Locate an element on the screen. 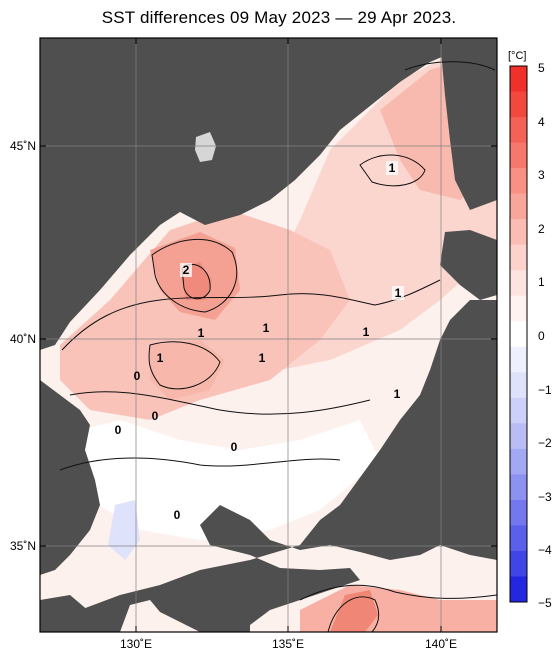  land-korea is located at coordinates (70, 477).